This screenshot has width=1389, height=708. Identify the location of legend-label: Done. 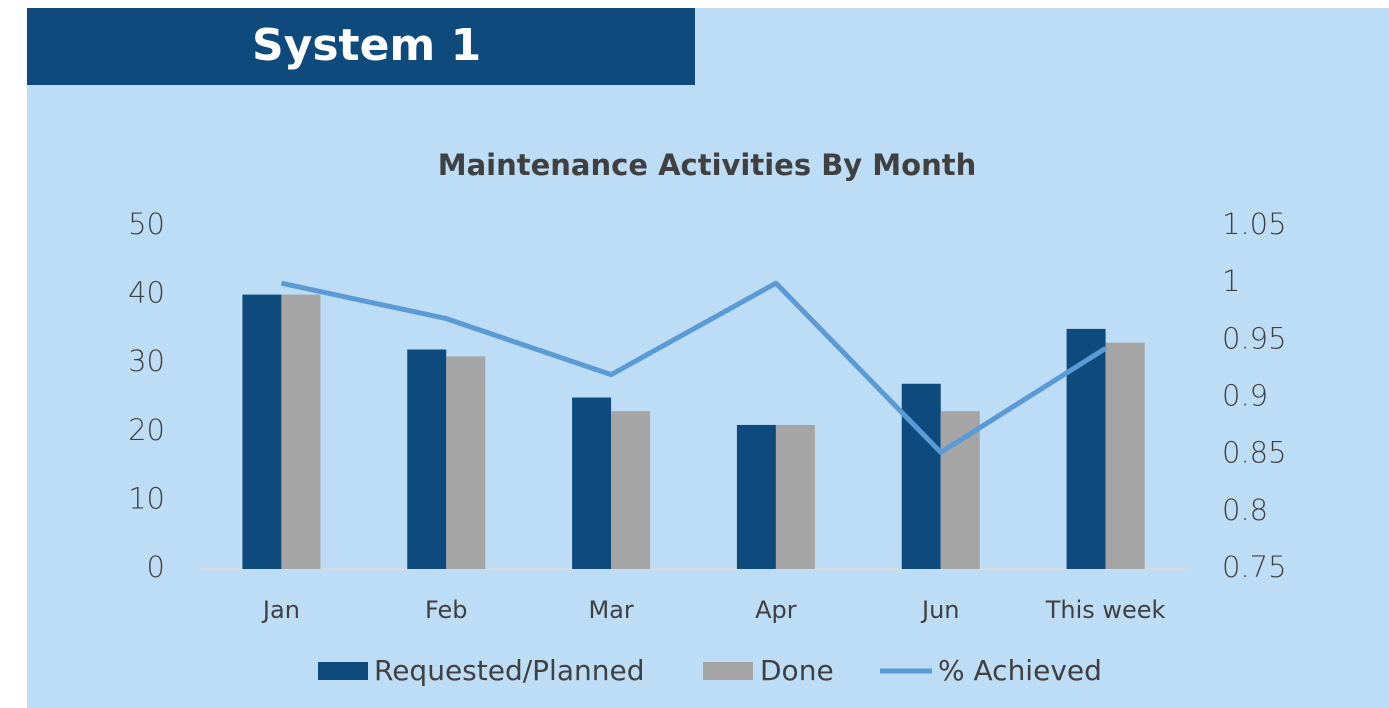
(797, 670).